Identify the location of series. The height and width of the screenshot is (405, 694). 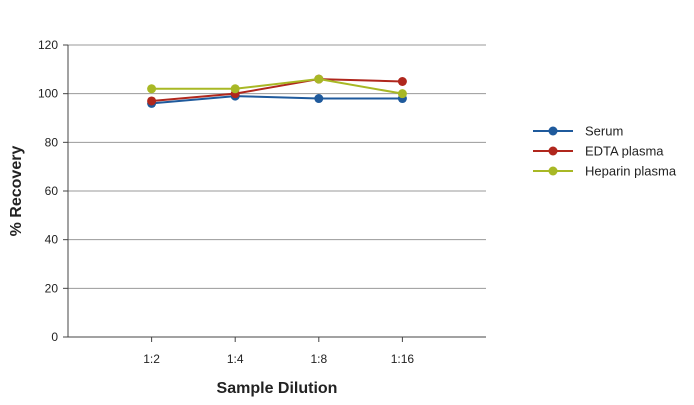
(277, 91).